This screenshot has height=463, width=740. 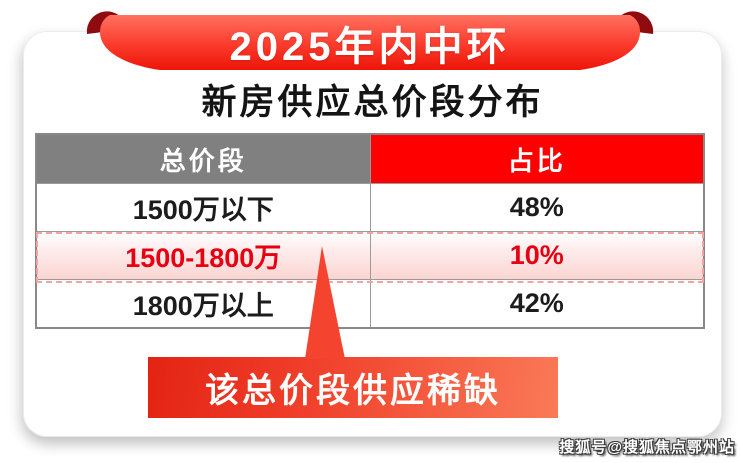 I want to click on table-cell-share-row3: 42%, so click(x=536, y=303).